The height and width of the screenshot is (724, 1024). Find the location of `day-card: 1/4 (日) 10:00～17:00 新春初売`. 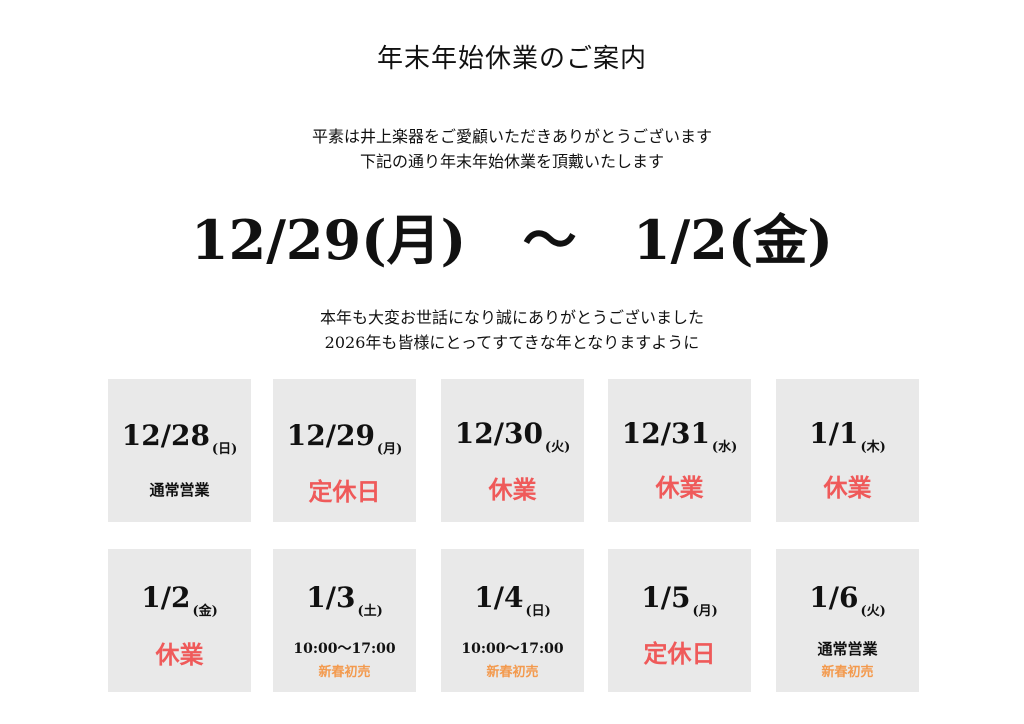

day-card: 1/4 (日) 10:00～17:00 新春初売 is located at coordinates (512, 620).